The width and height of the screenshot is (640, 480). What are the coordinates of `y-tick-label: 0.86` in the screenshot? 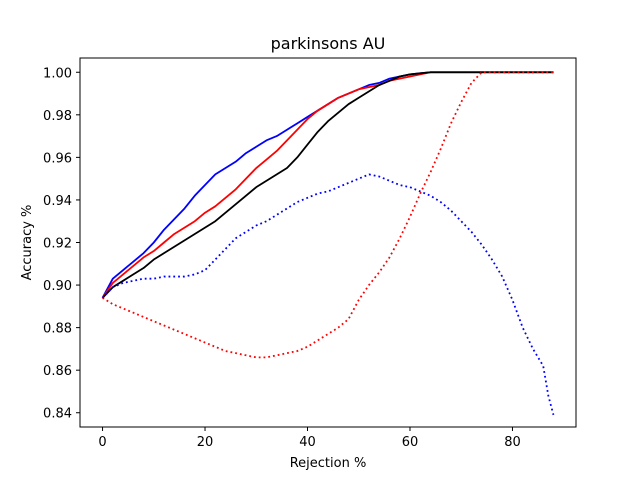 It's located at (57, 371).